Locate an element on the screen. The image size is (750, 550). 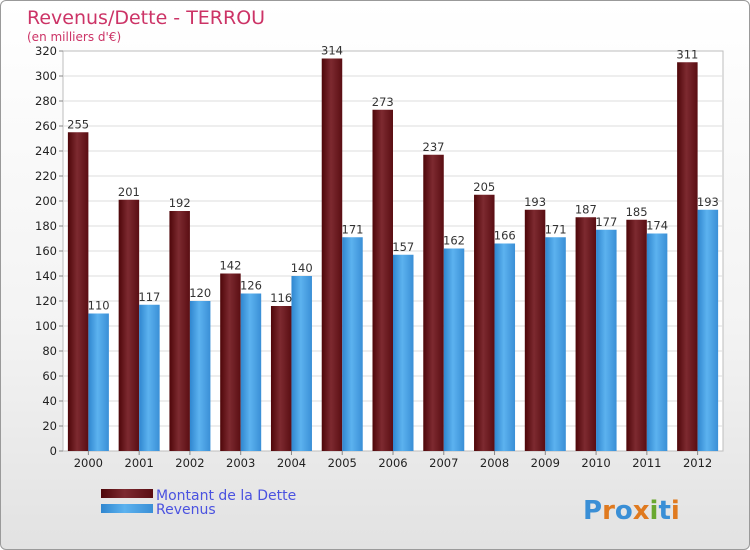
y-tick-label: 100 is located at coordinates (46, 326).